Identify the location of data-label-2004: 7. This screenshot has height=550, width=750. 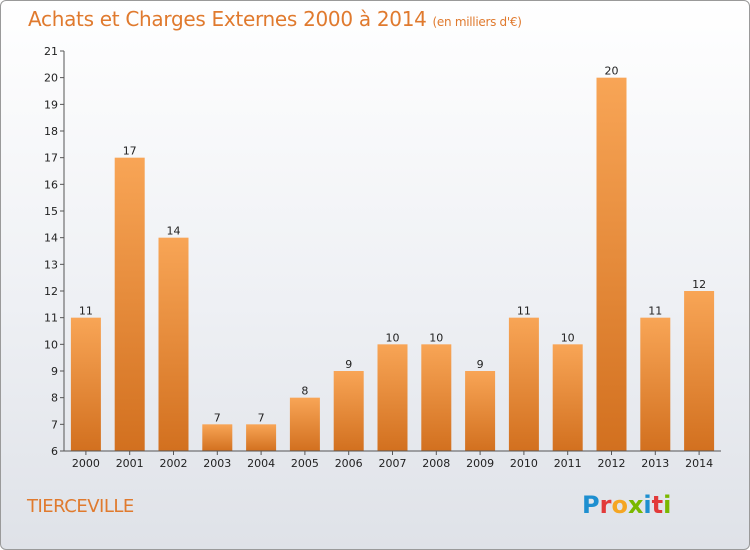
(261, 417).